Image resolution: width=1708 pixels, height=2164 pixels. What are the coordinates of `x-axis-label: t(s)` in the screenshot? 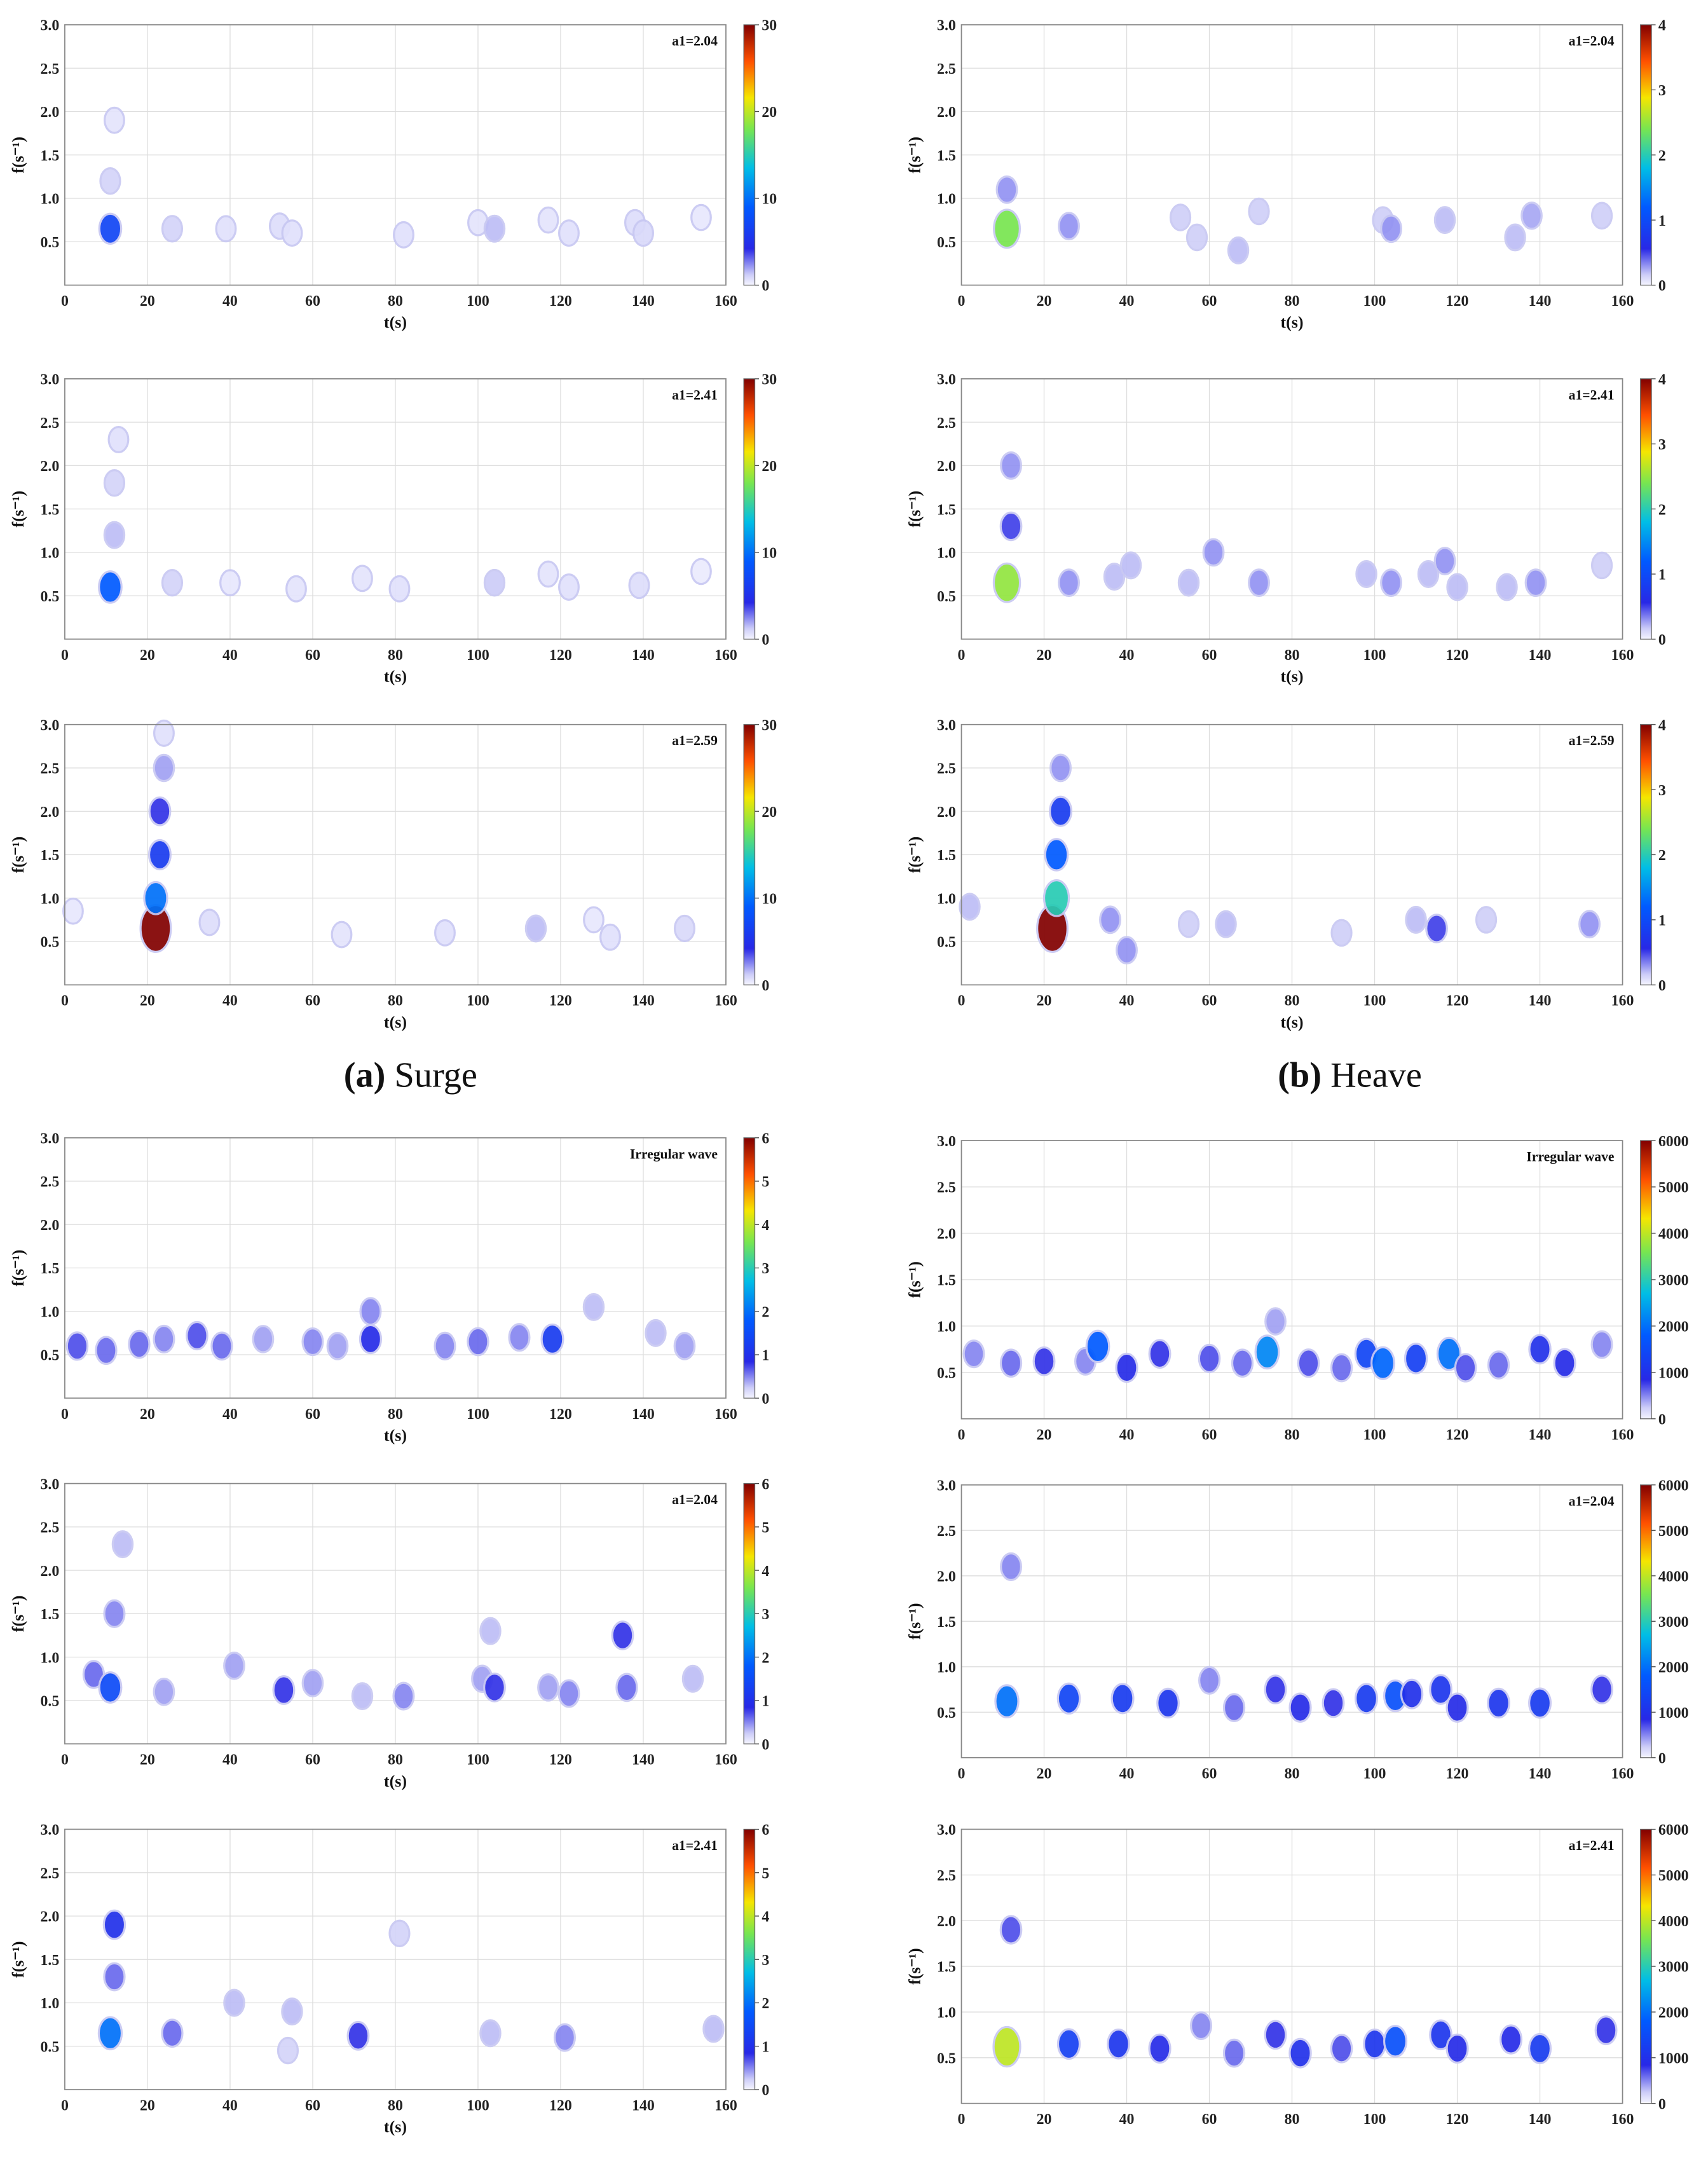 It's located at (395, 322).